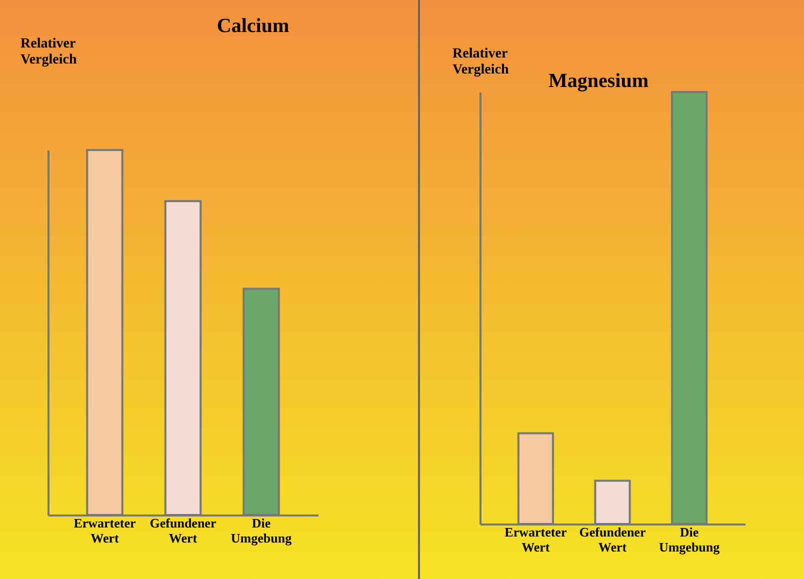 Image resolution: width=804 pixels, height=579 pixels. Describe the element at coordinates (598, 81) in the screenshot. I see `chart-title: Magnesium` at that location.